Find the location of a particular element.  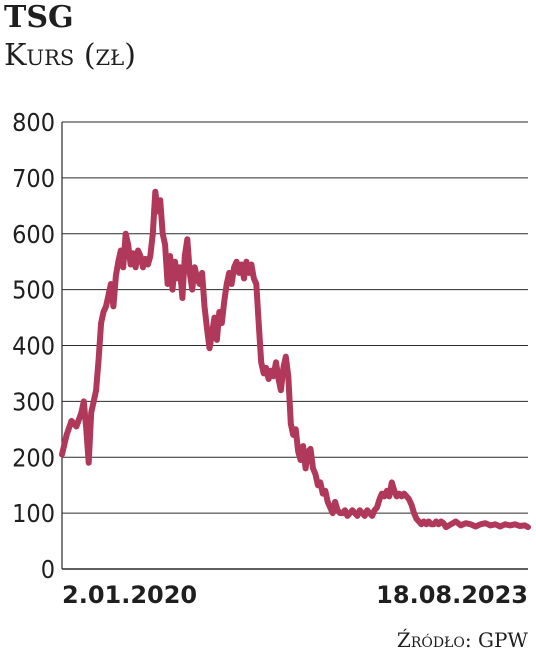

chart-subtitle: Kurs (zł) is located at coordinates (70, 55).